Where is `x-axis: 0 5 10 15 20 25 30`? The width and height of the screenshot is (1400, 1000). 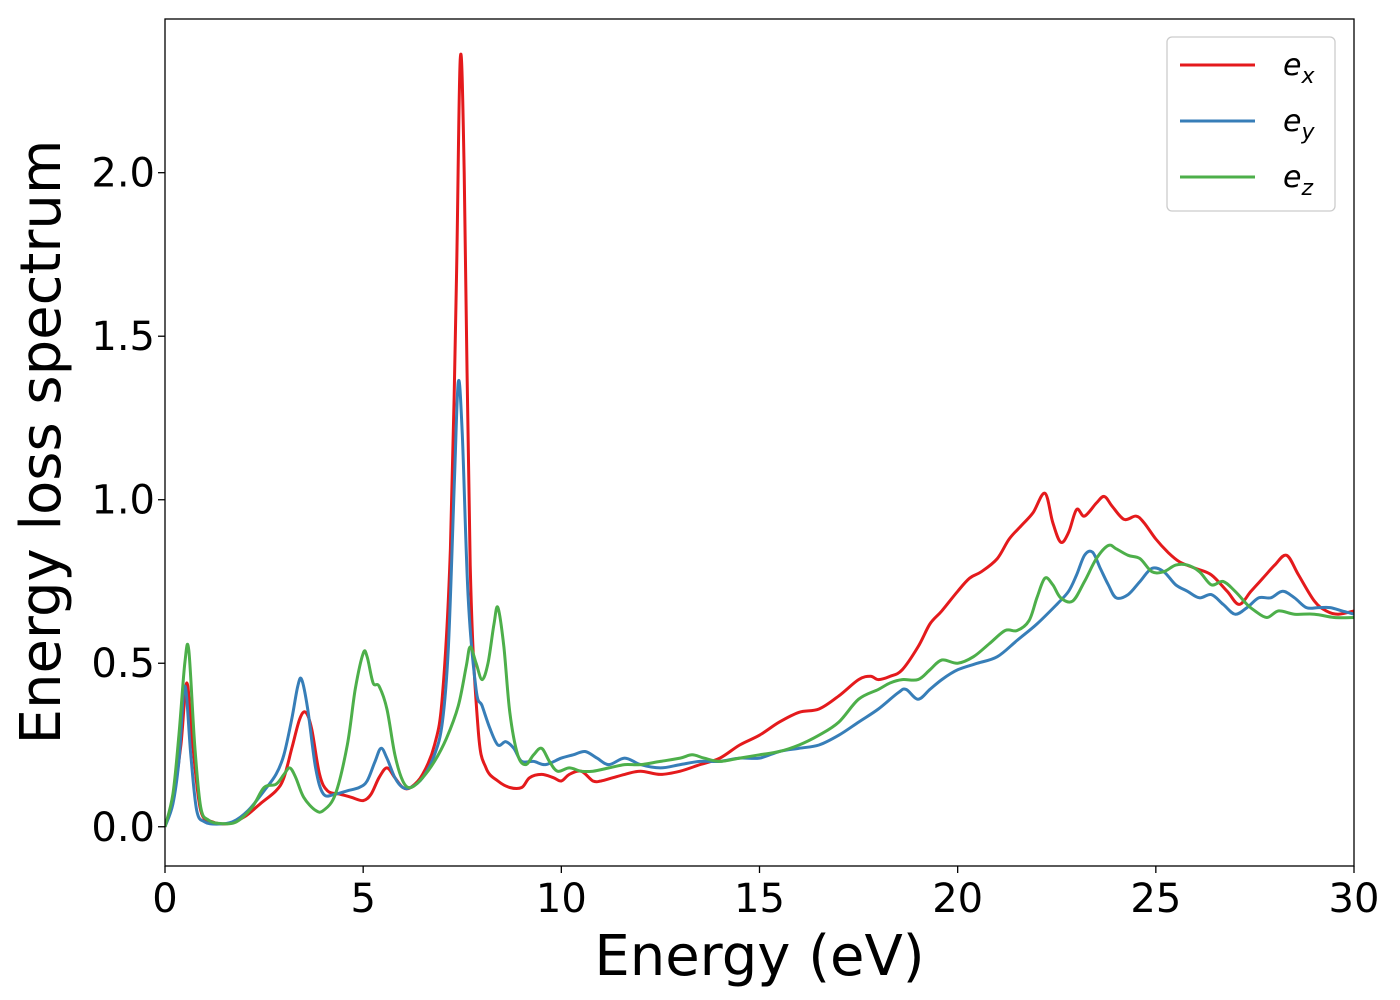 x-axis: 0 5 10 15 20 25 30 is located at coordinates (765, 894).